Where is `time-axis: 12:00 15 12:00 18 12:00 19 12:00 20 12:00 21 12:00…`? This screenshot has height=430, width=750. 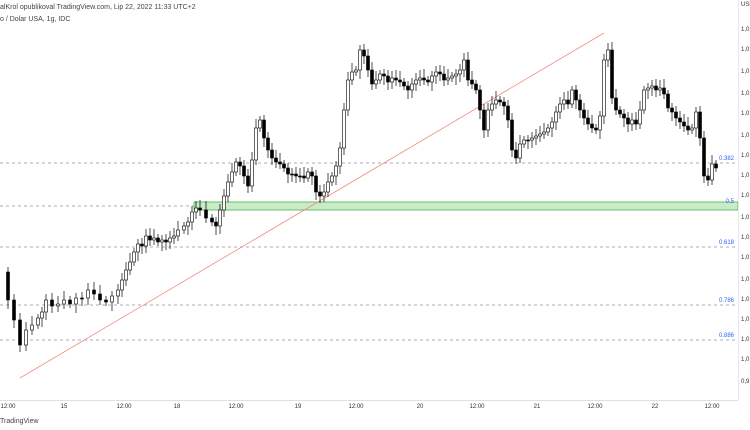 time-axis: 12:00 15 12:00 18 12:00 19 12:00 20 12:00 21 12:00… is located at coordinates (369, 407).